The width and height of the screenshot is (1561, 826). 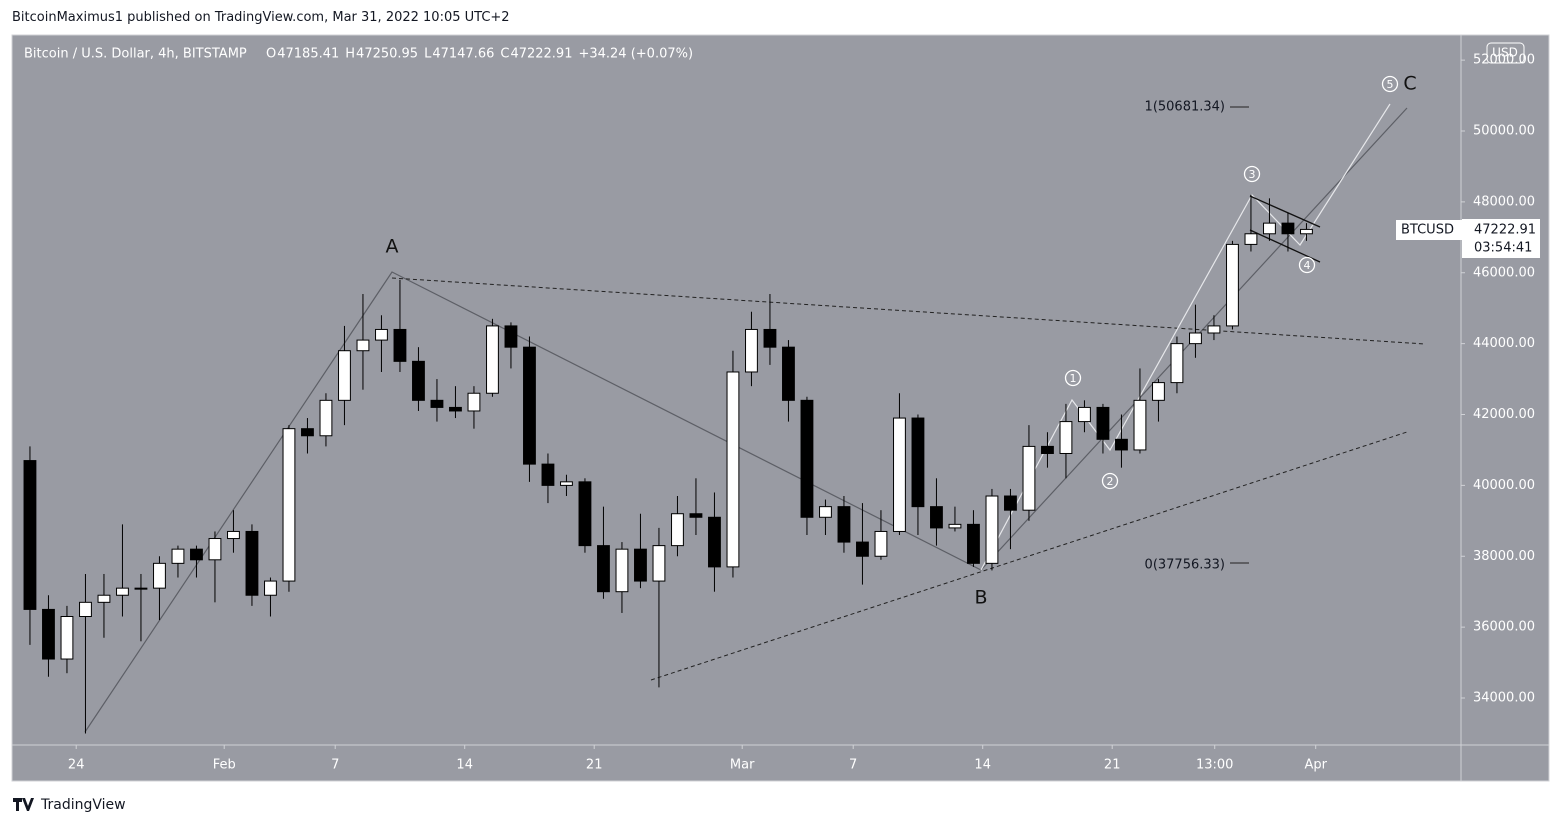 What do you see at coordinates (980, 598) in the screenshot?
I see `wave-letter: B` at bounding box center [980, 598].